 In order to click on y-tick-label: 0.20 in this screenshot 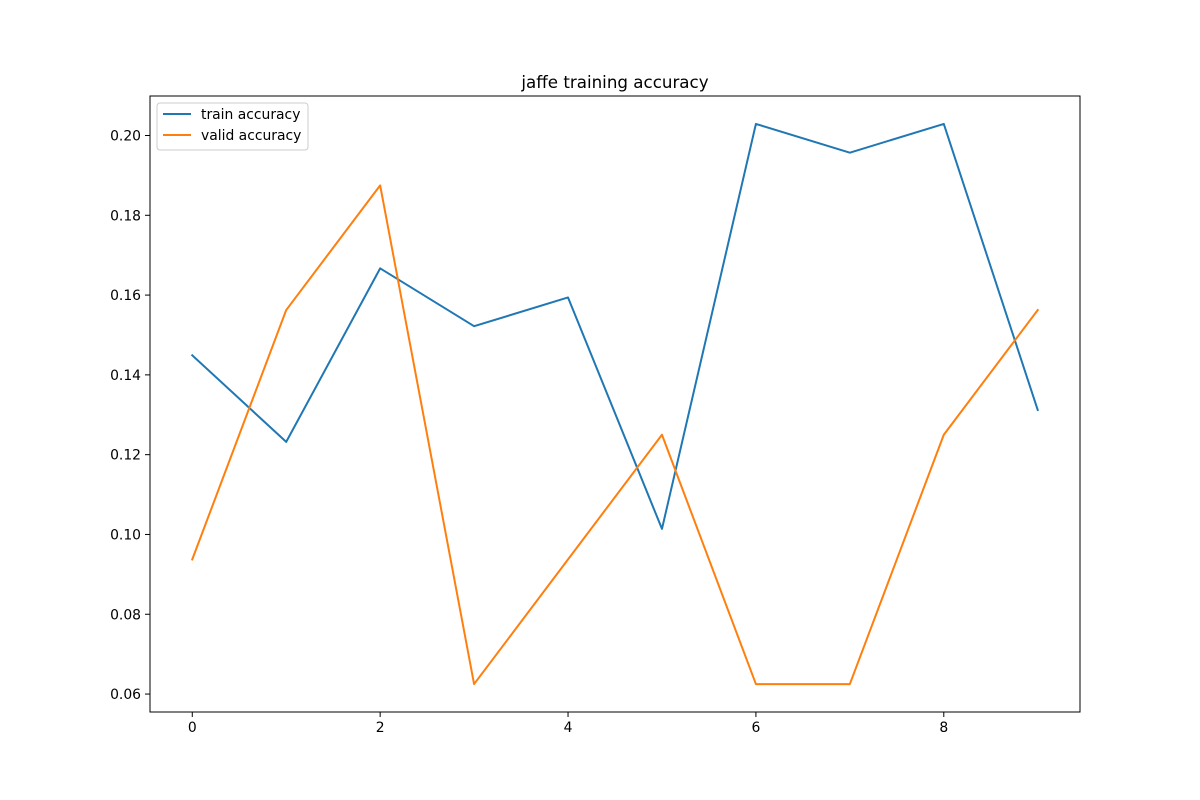, I will do `click(125, 136)`.